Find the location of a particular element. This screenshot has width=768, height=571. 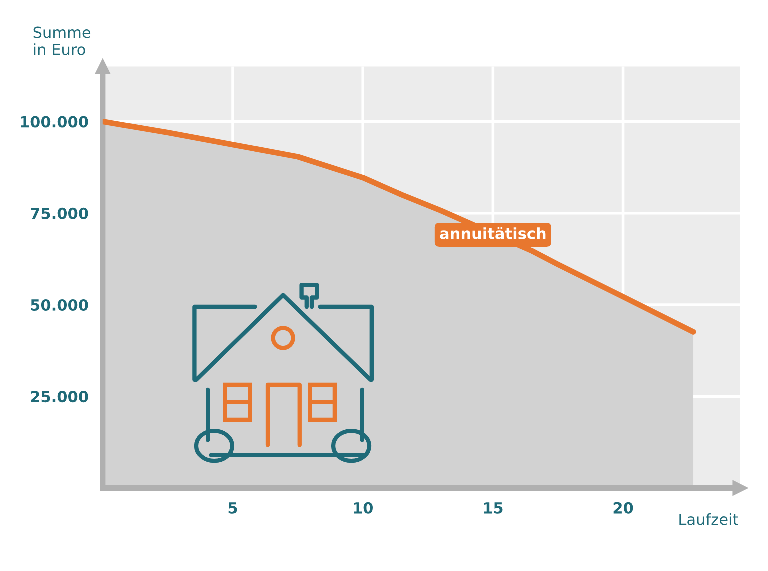

x-axis-title: Laufzeit is located at coordinates (709, 519).